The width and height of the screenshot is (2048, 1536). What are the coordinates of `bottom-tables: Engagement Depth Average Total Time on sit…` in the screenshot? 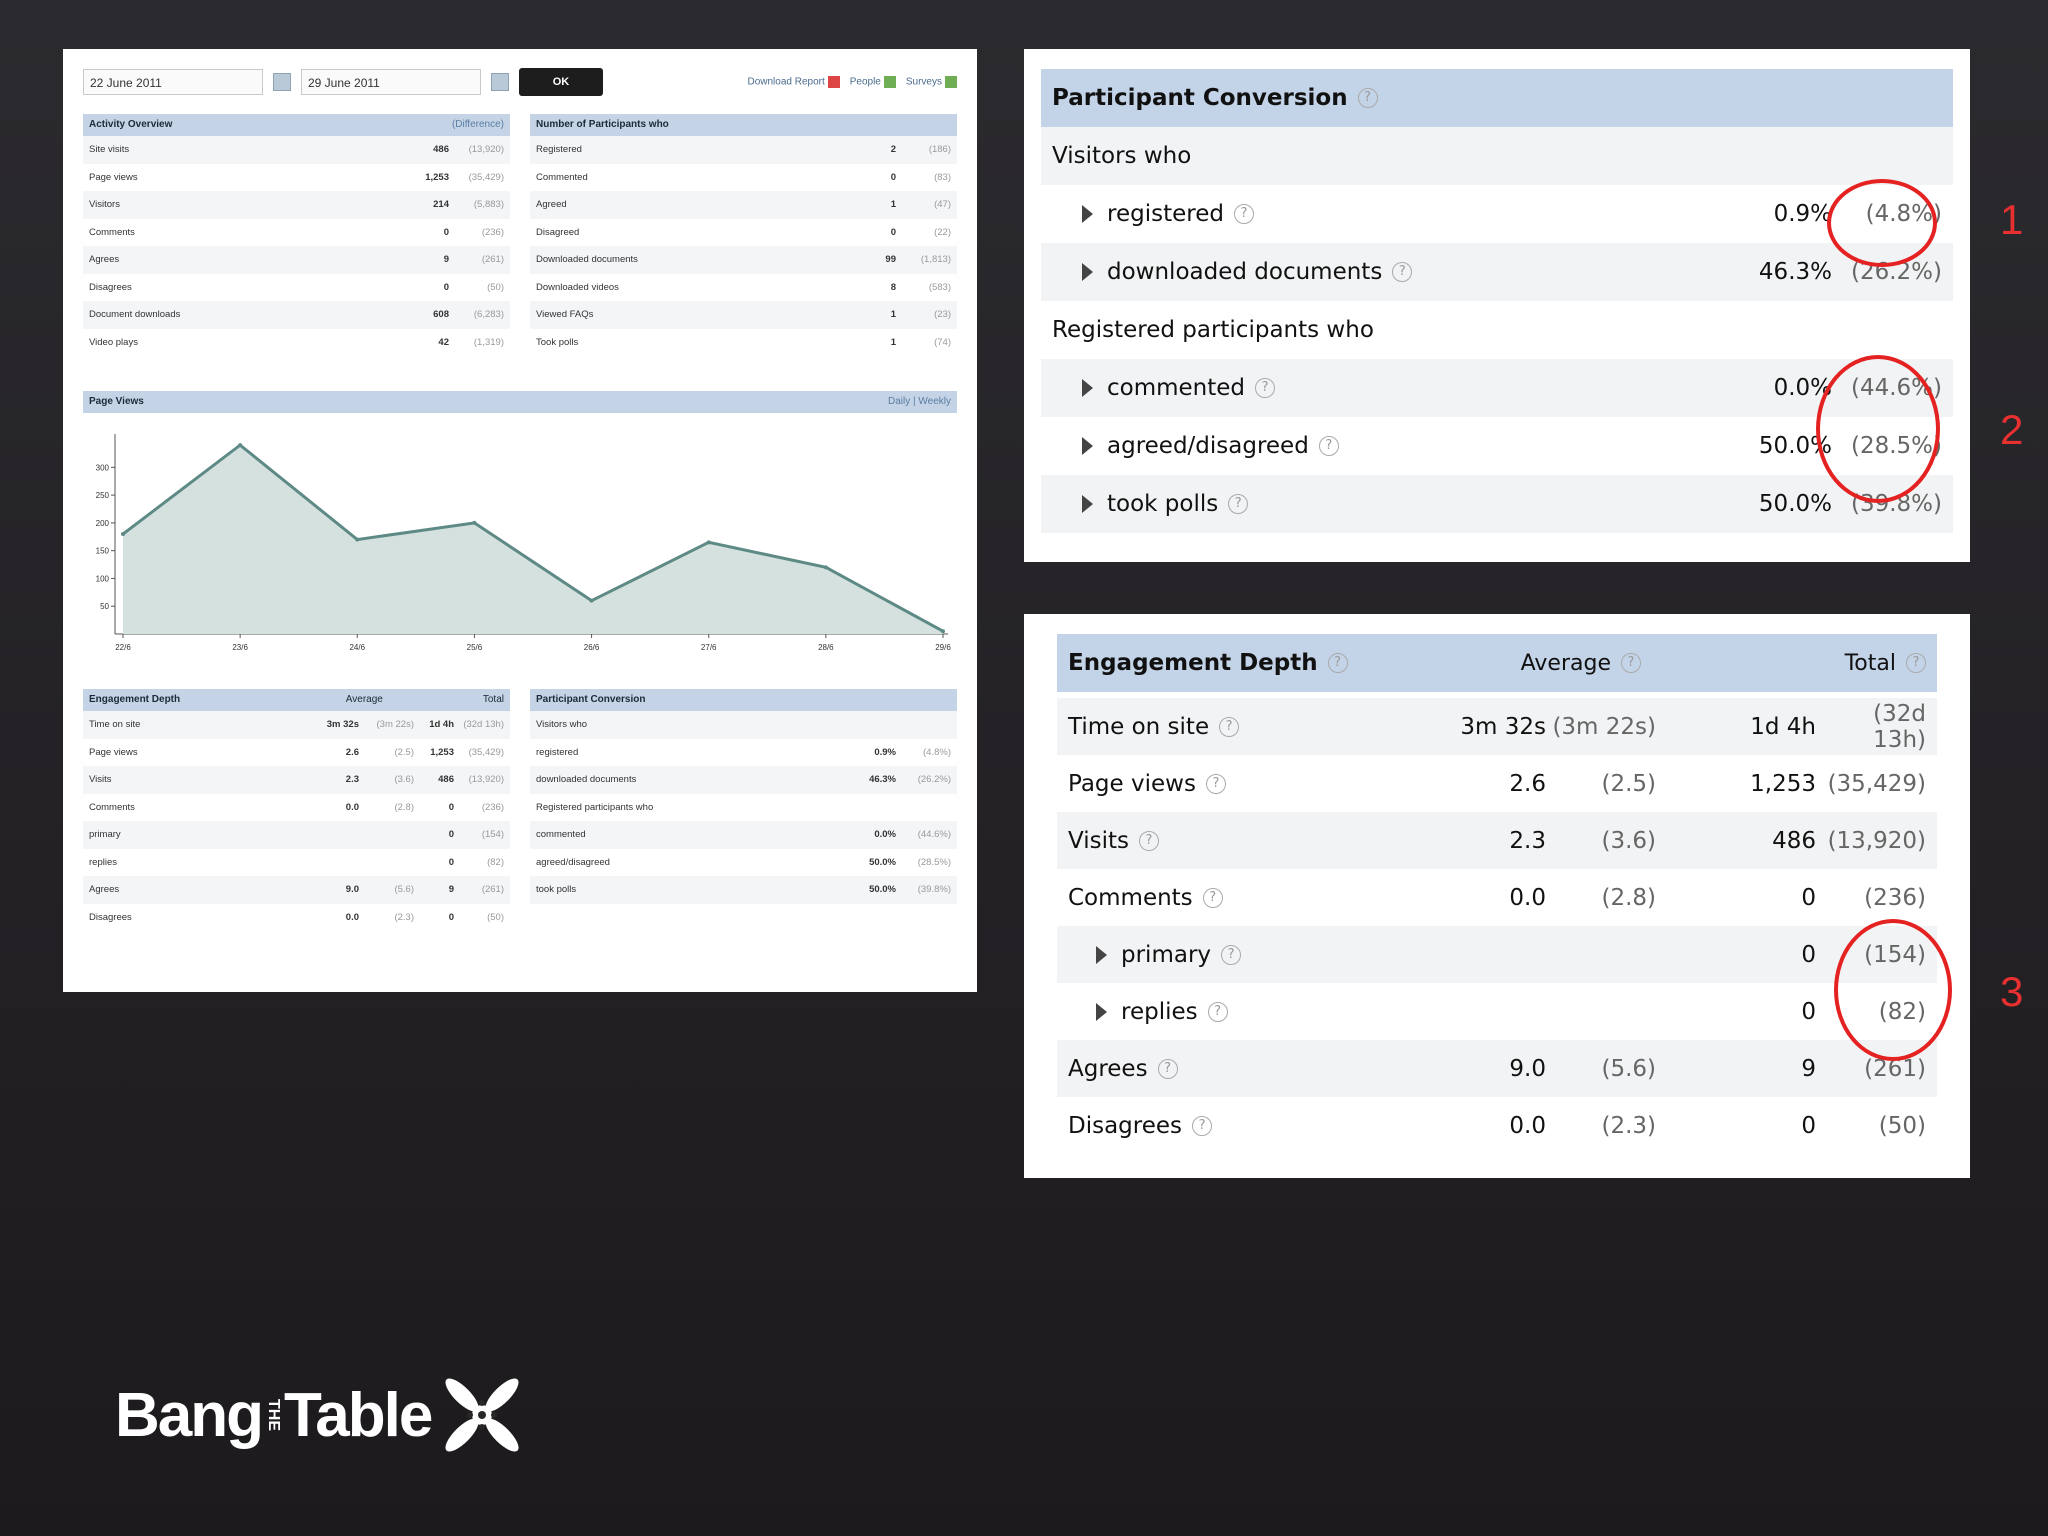 It's located at (520, 810).